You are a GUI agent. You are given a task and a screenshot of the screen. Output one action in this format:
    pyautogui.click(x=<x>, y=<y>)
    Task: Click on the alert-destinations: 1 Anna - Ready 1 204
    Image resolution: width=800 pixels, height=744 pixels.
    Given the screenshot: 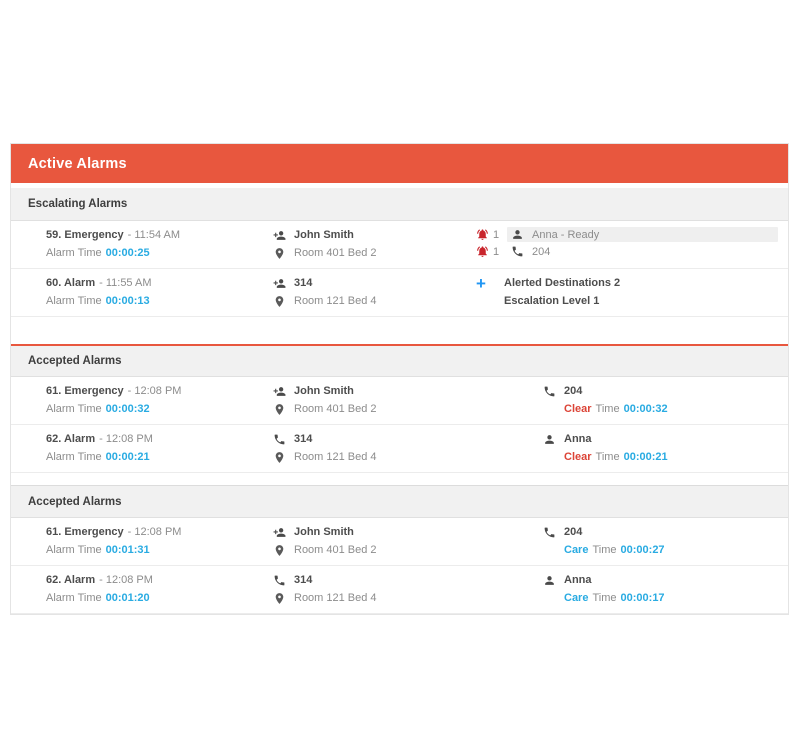 What is the action you would take?
    pyautogui.click(x=632, y=244)
    